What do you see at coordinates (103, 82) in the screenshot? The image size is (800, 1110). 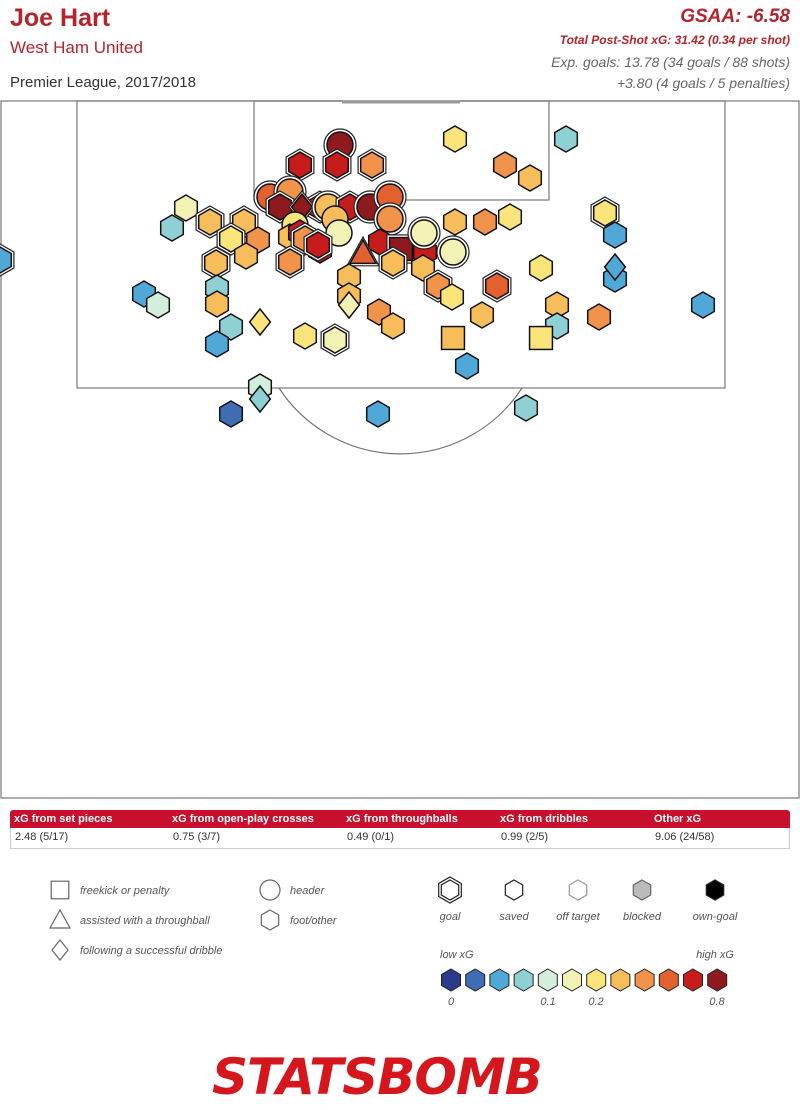 I see `competition-label: Premier League, 2017/2018` at bounding box center [103, 82].